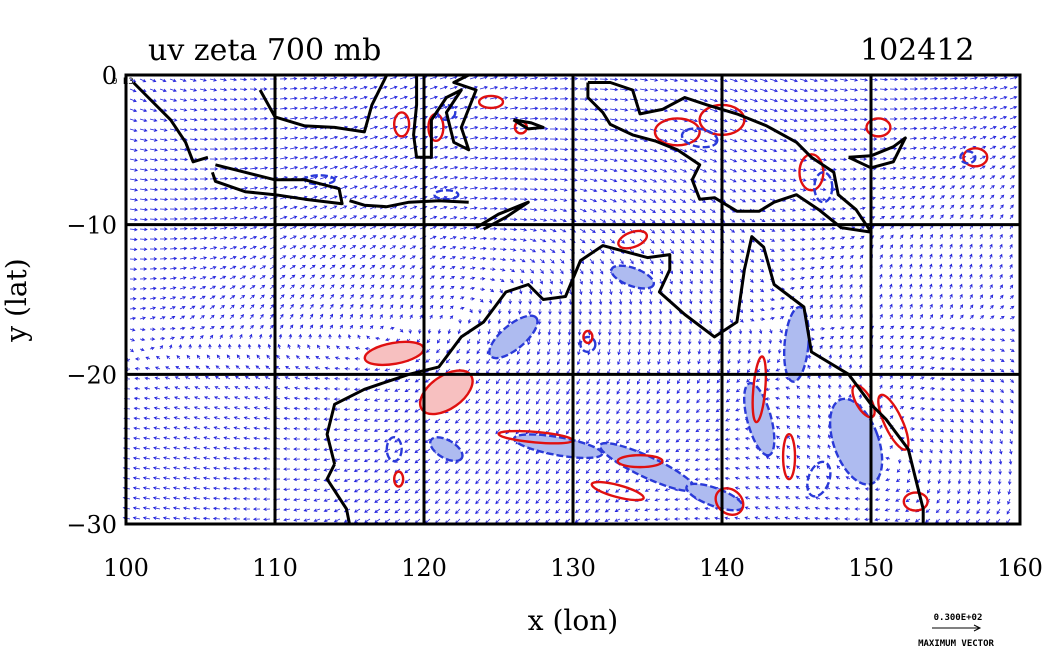  What do you see at coordinates (275, 568) in the screenshot?
I see `x-tick-label: 110` at bounding box center [275, 568].